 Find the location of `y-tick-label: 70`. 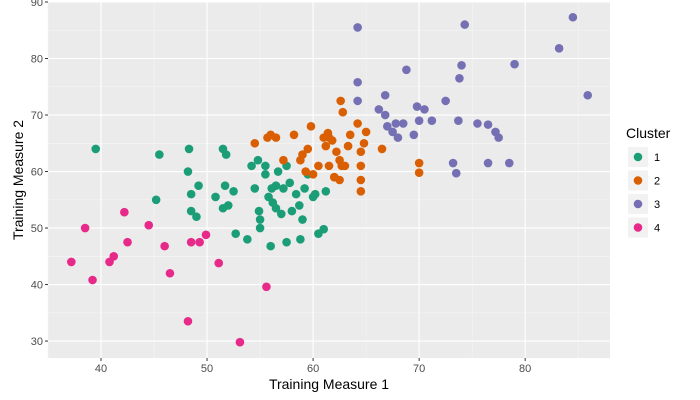

y-tick-label: 70 is located at coordinates (37, 116).